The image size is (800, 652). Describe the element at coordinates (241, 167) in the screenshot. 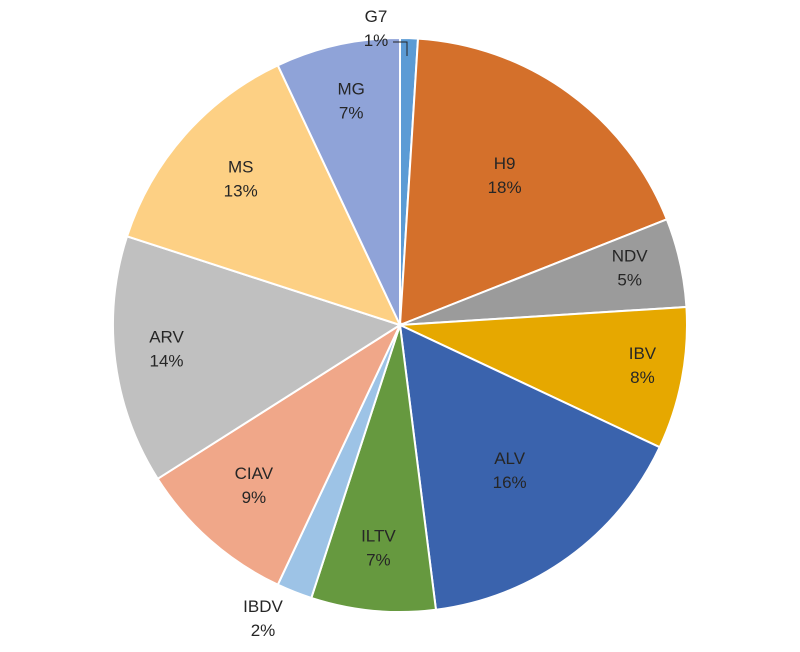

I see `slice-name: MS` at that location.